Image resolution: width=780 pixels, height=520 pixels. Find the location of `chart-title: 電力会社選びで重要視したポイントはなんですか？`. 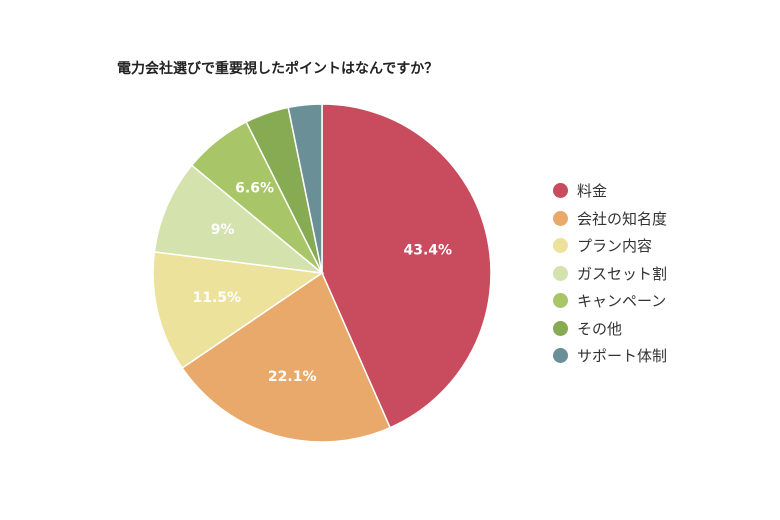

chart-title: 電力会社選びで重要視したポイントはなんですか？ is located at coordinates (278, 69).